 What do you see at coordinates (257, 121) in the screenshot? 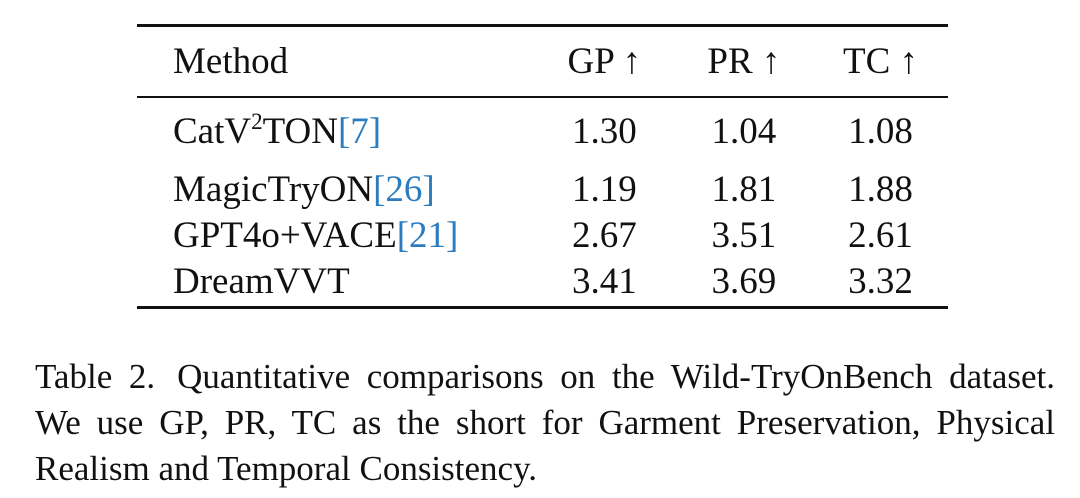
I see `method-superscript: 2` at bounding box center [257, 121].